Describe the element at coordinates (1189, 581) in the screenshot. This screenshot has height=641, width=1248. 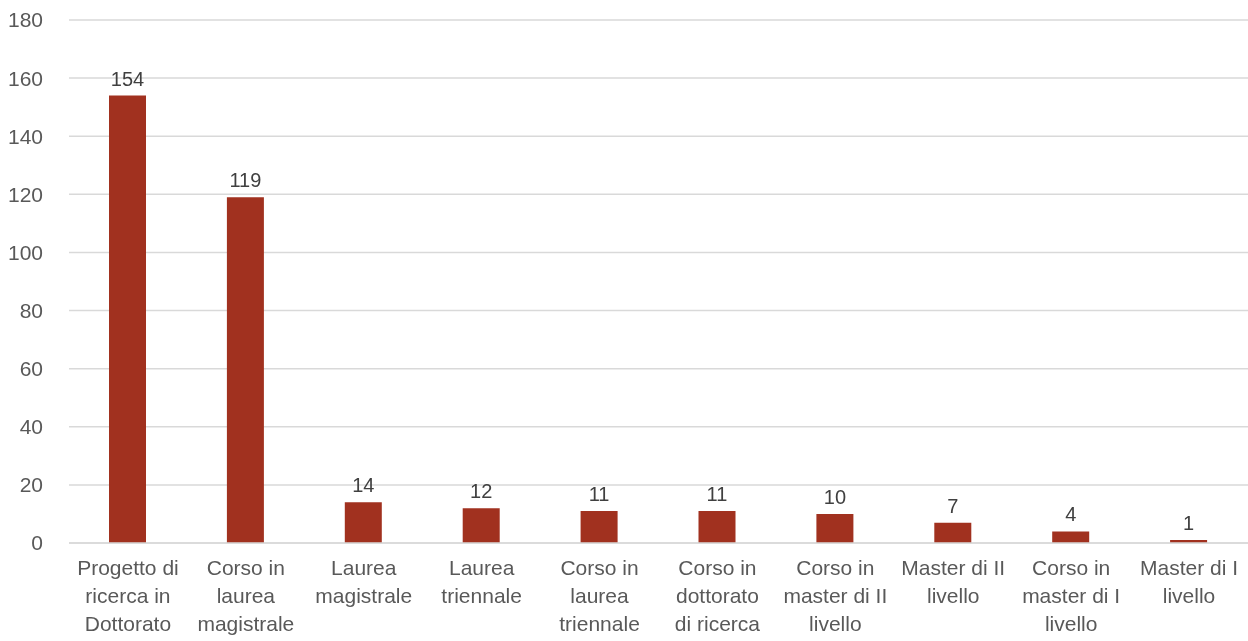
I see `x-tick-label: Master di I livello` at that location.